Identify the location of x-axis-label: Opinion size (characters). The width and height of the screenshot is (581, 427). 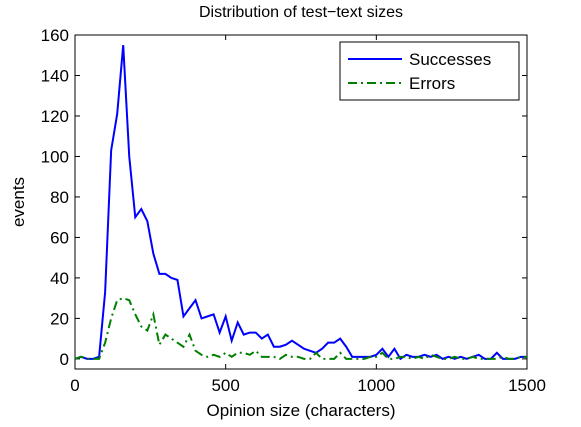
(301, 410).